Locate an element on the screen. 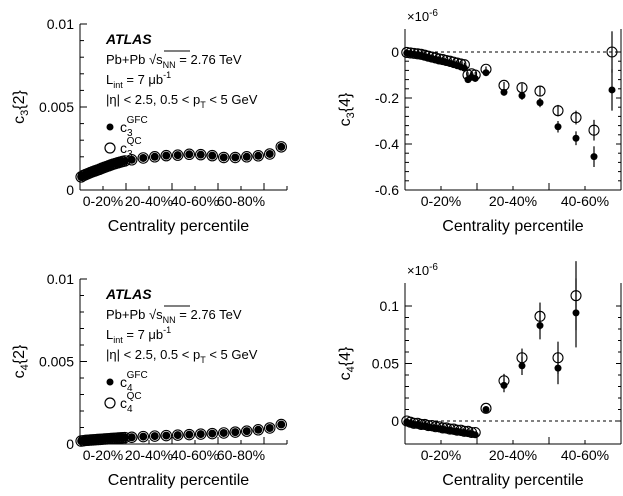 The image size is (623, 496). series-c3QC is located at coordinates (181, 162).